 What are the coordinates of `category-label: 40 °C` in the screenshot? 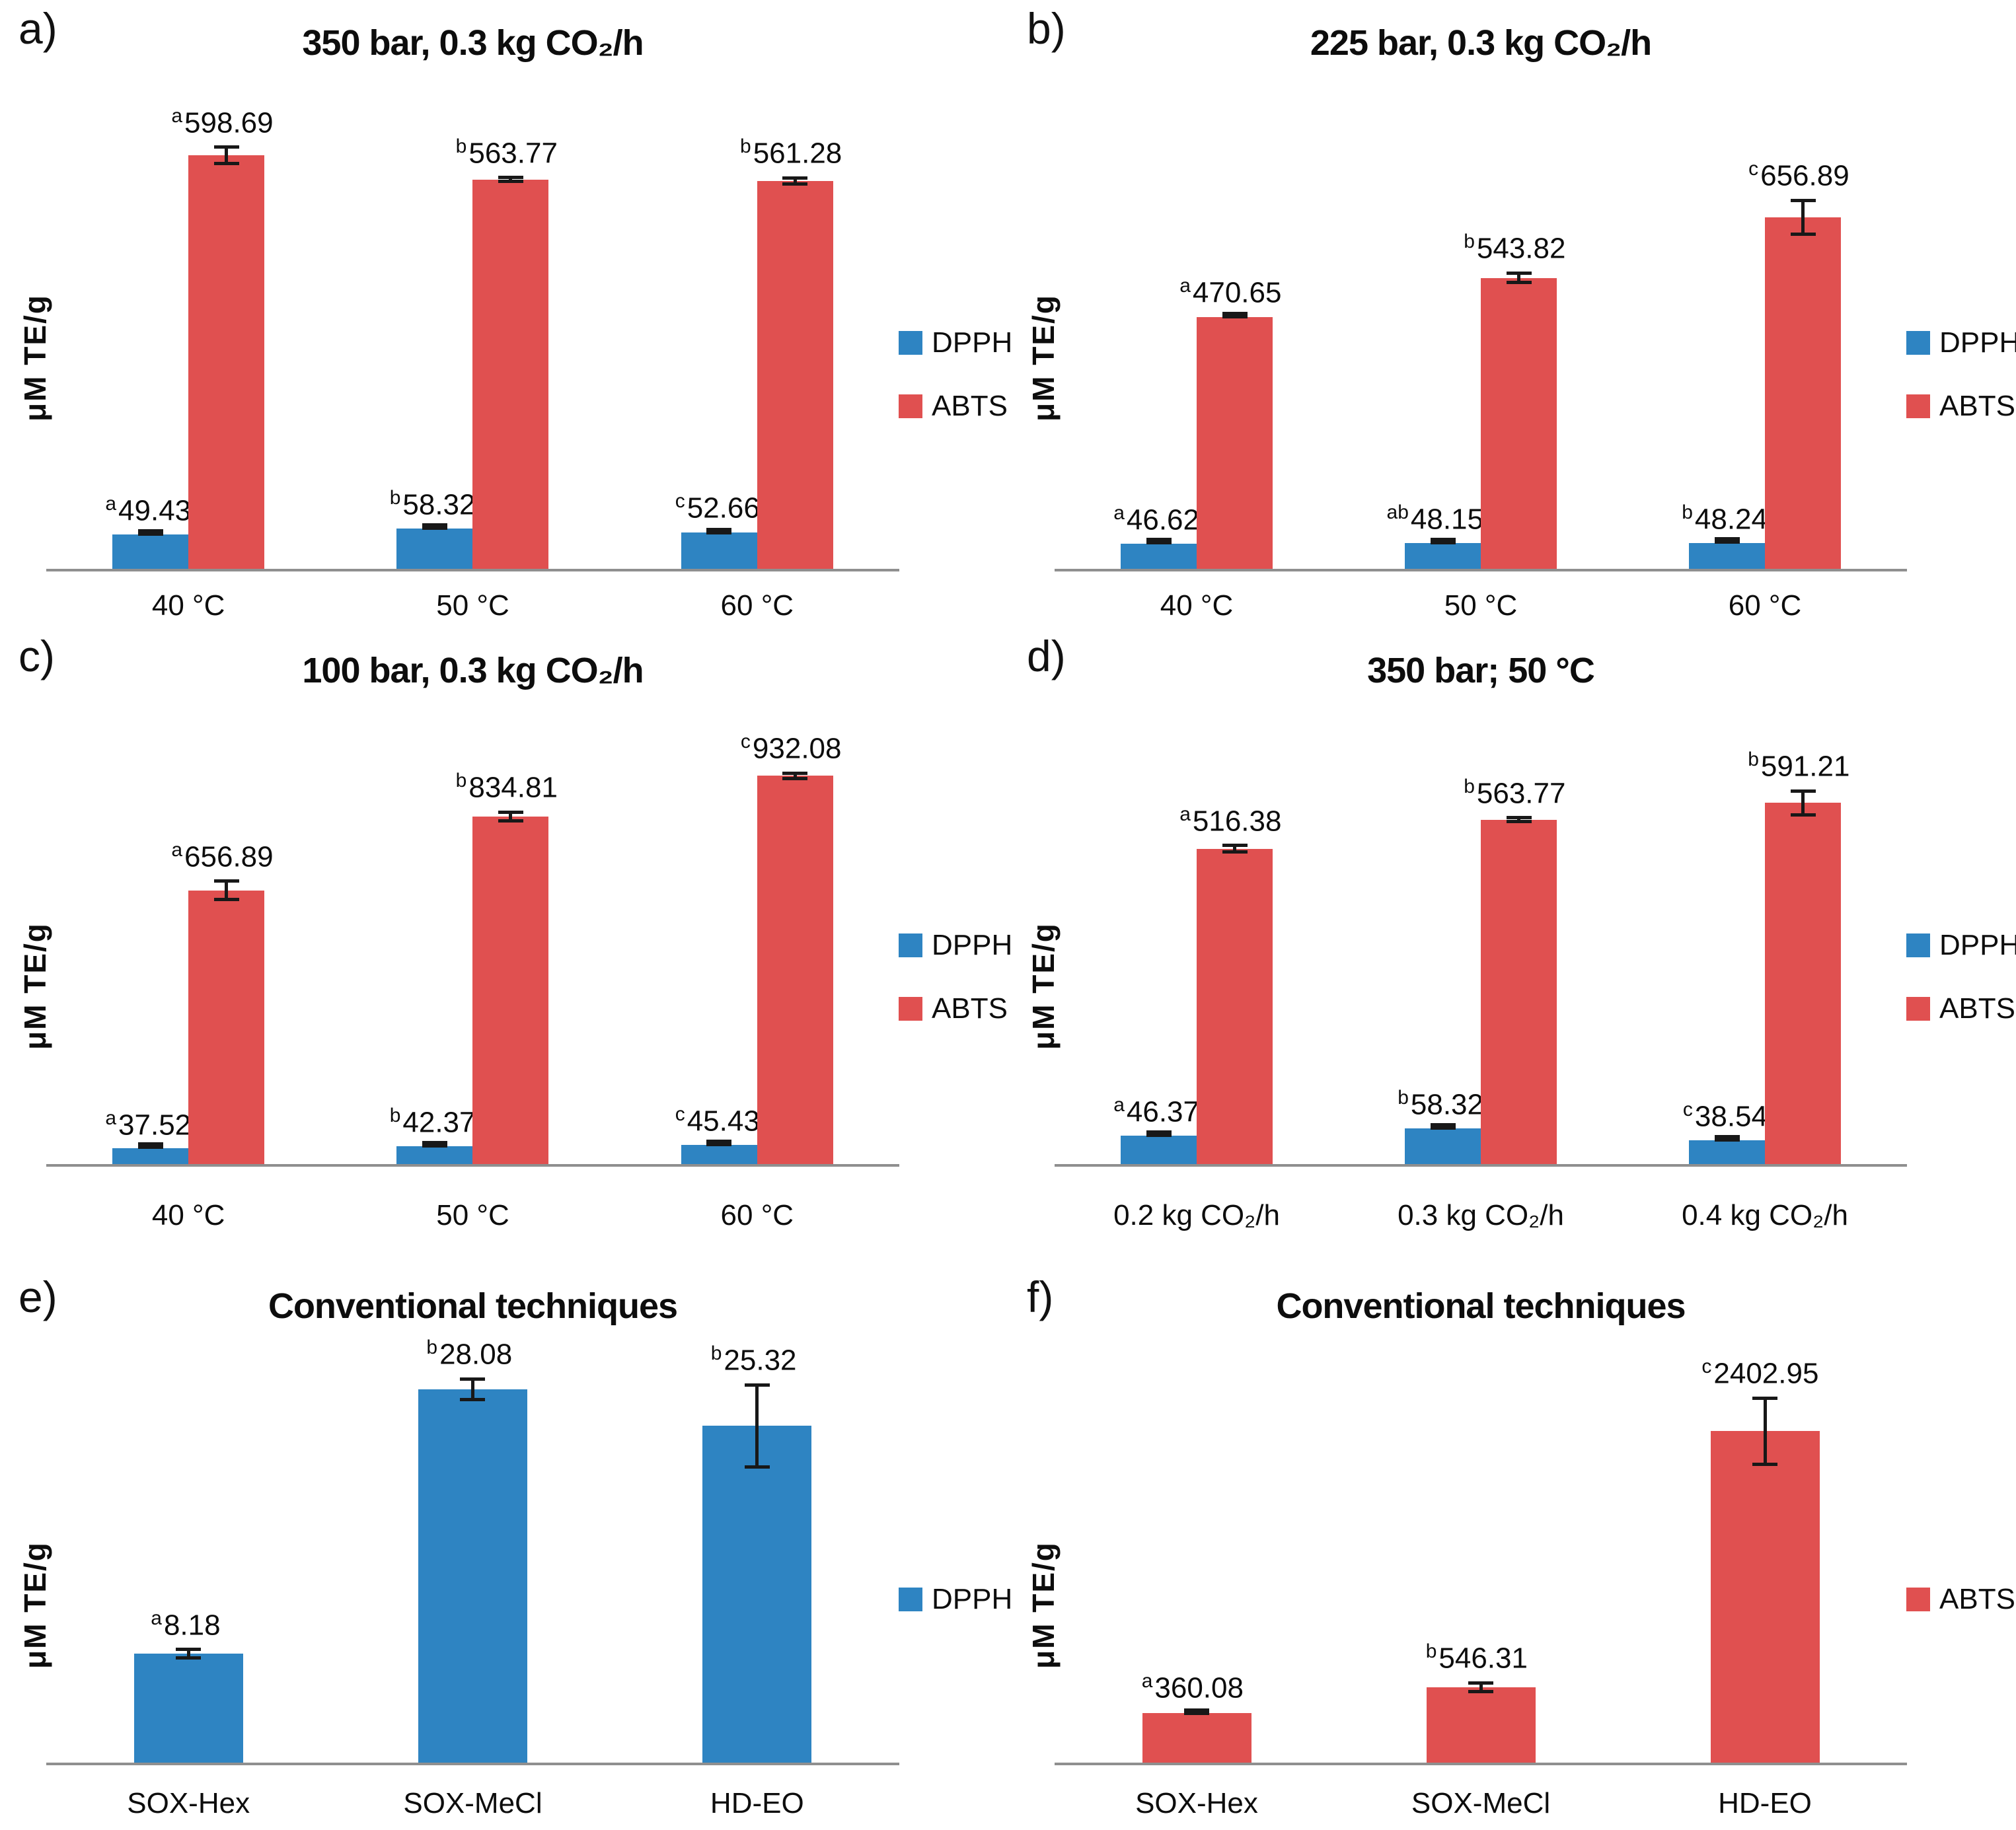 It's located at (1197, 605).